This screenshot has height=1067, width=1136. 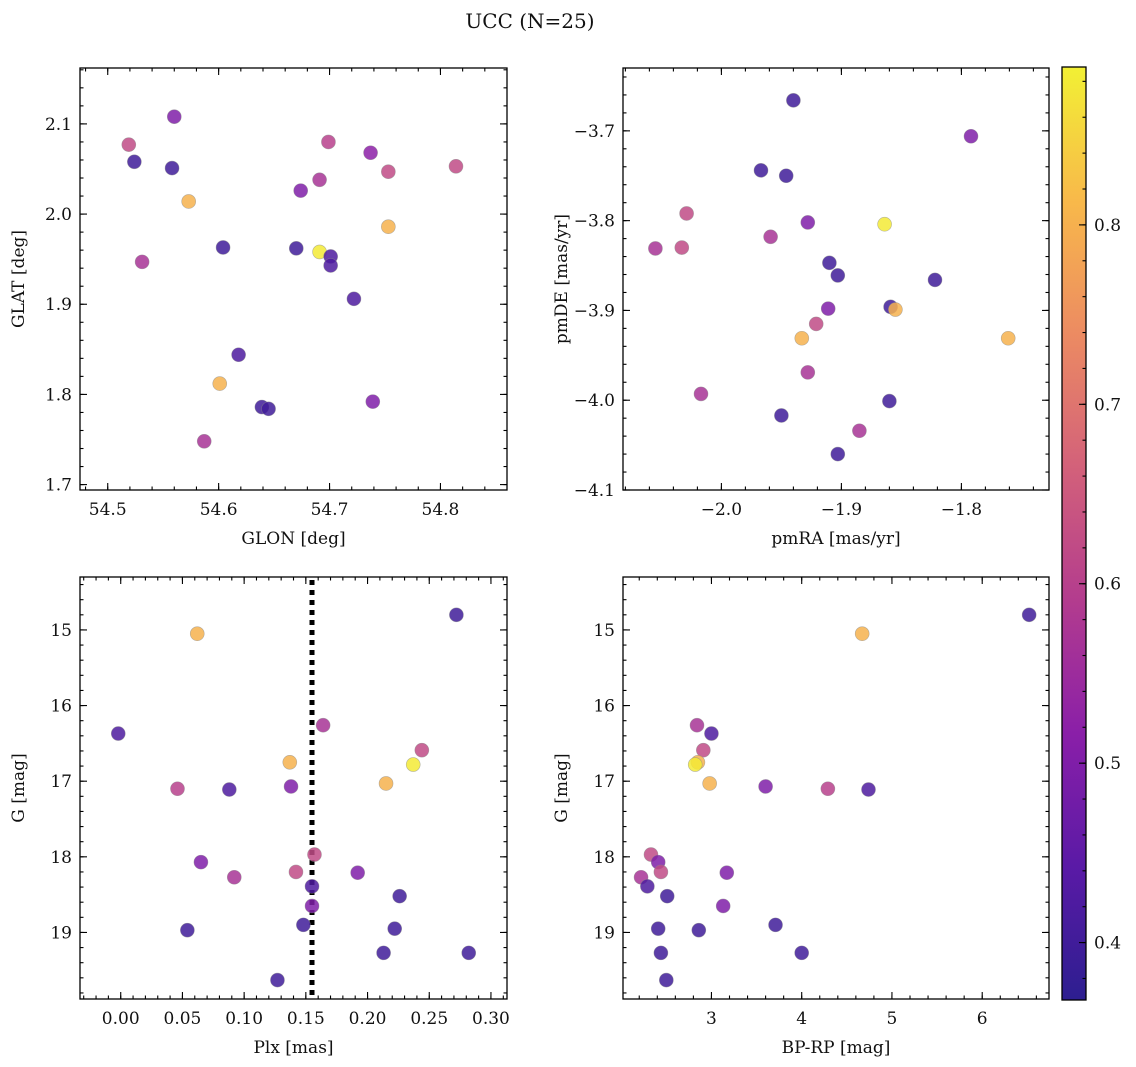 I want to click on x-axis-label: pmRA [mas/yr], so click(x=835, y=539).